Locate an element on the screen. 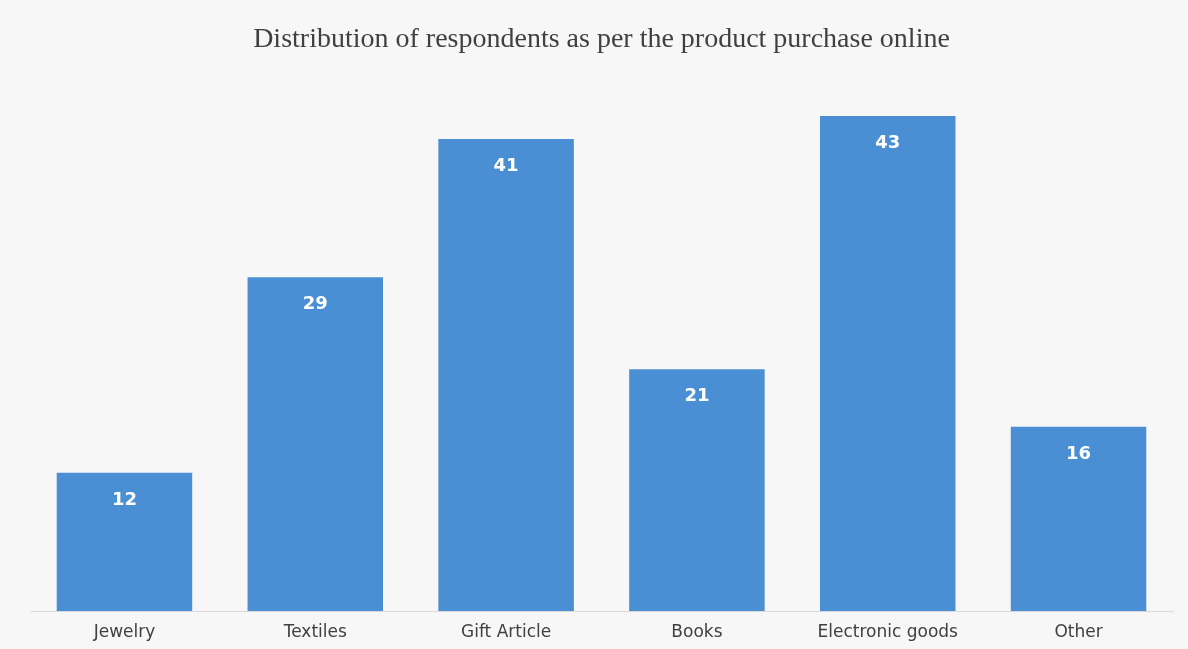 This screenshot has width=1188, height=649. x-tick-label: Gift Article is located at coordinates (506, 630).